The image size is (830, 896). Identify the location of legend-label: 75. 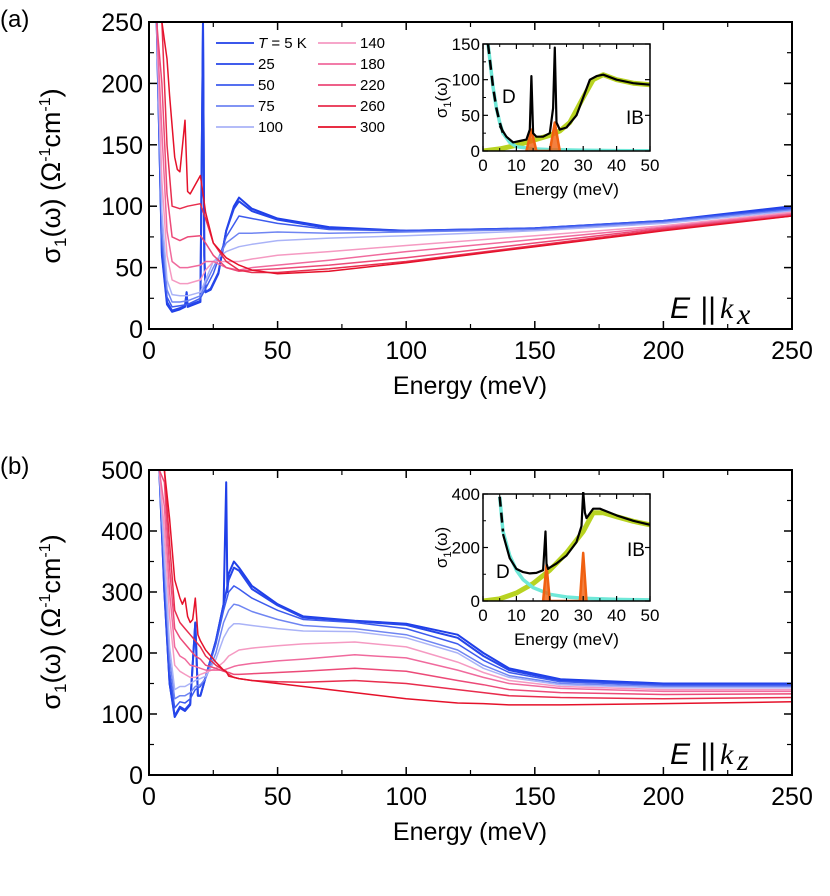
(266, 106).